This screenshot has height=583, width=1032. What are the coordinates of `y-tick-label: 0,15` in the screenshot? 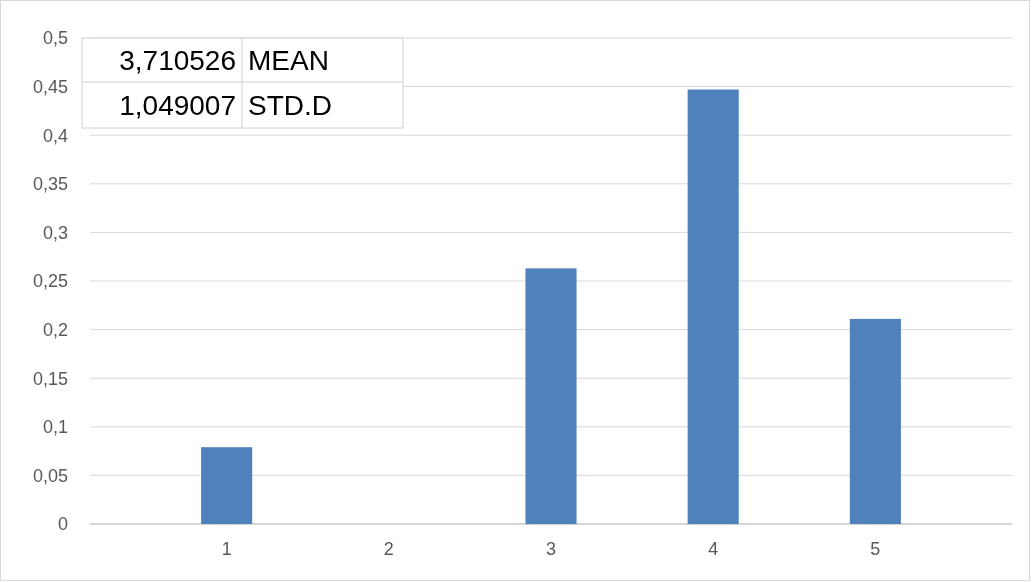 It's located at (50, 378).